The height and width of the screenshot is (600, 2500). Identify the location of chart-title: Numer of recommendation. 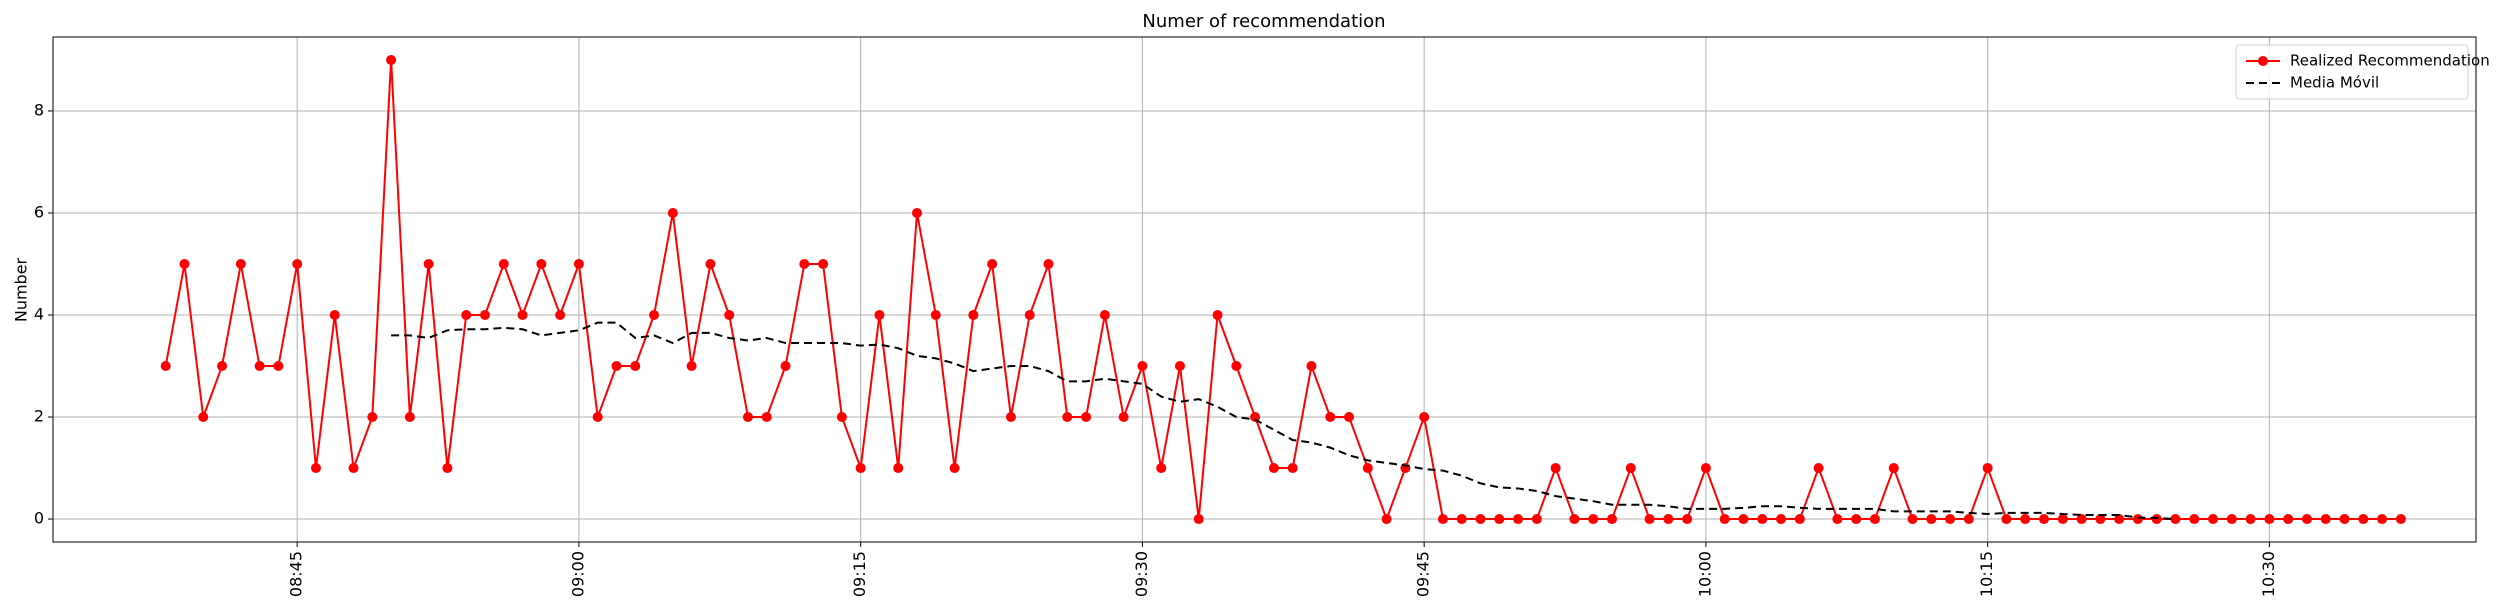
(1263, 21).